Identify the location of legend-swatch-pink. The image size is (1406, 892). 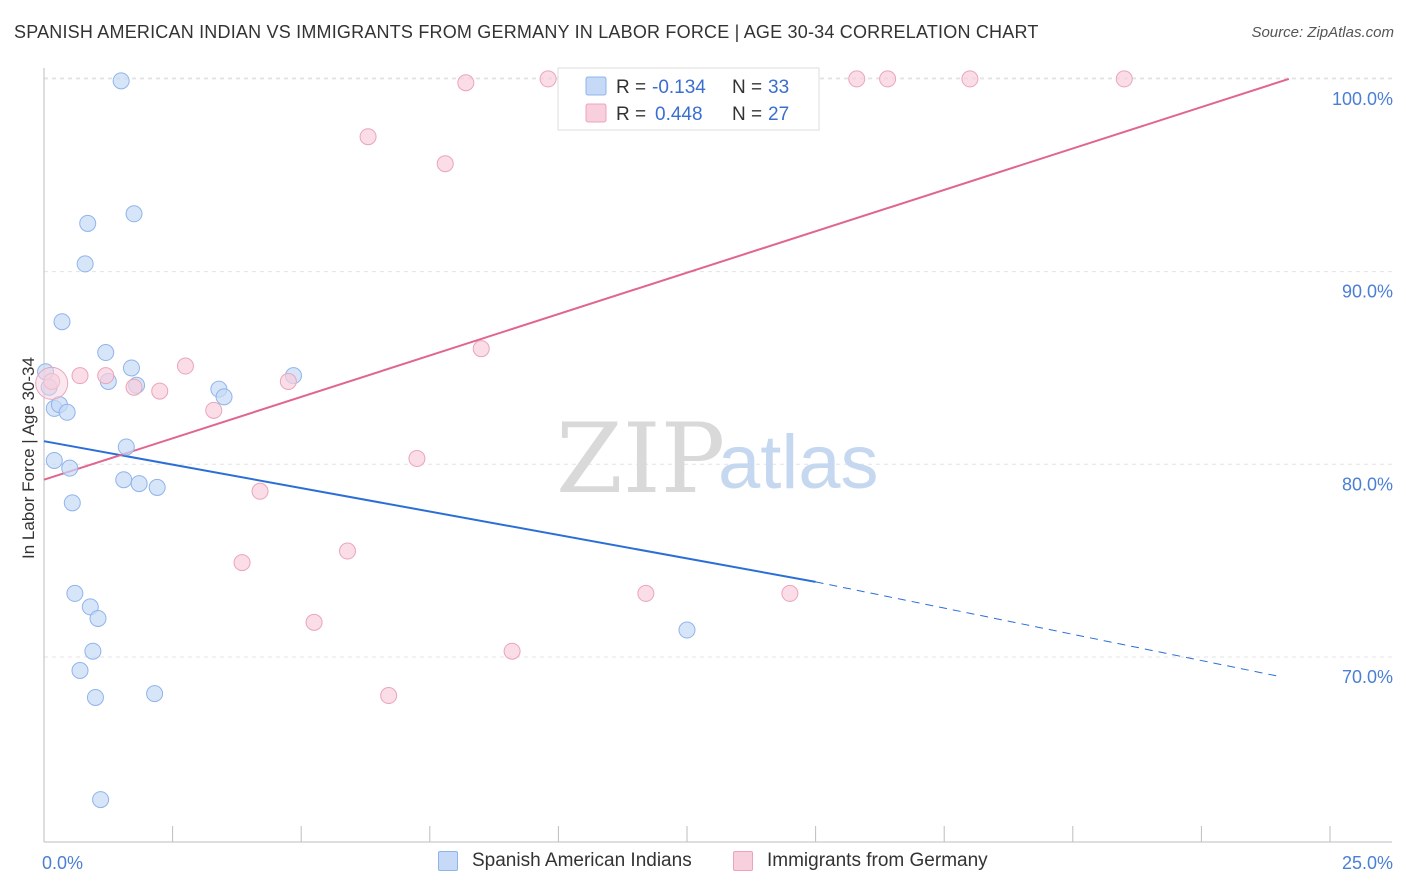
(596, 113).